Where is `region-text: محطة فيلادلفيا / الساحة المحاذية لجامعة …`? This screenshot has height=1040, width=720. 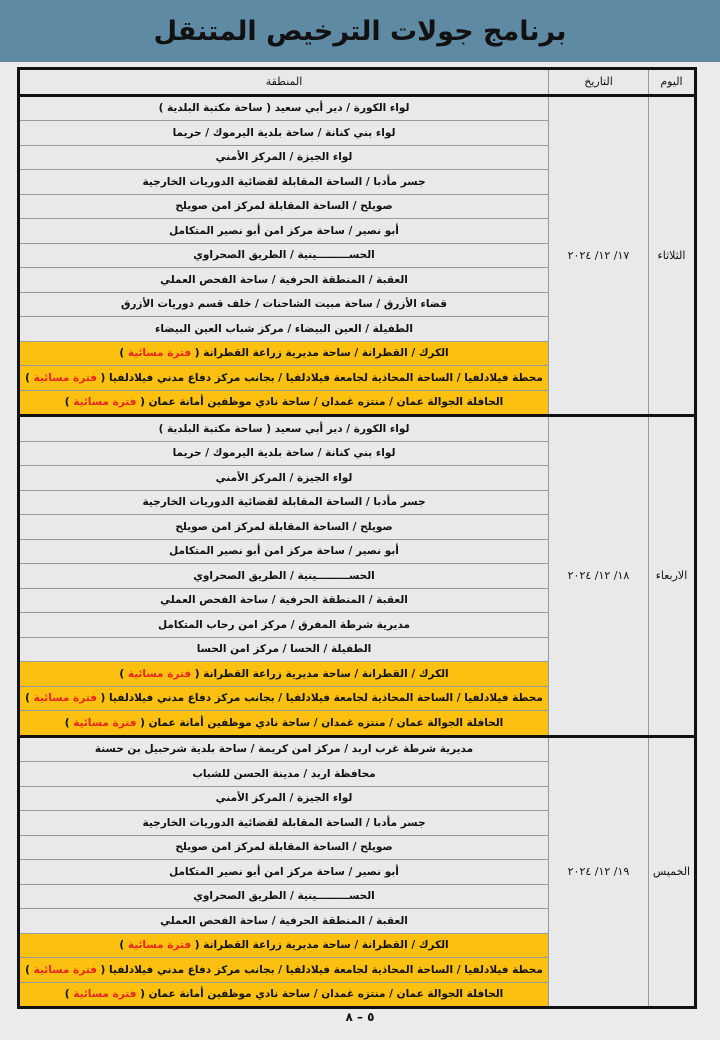
region-text: محطة فيلادلفيا / الساحة المحاذية لجامعة … is located at coordinates (326, 698).